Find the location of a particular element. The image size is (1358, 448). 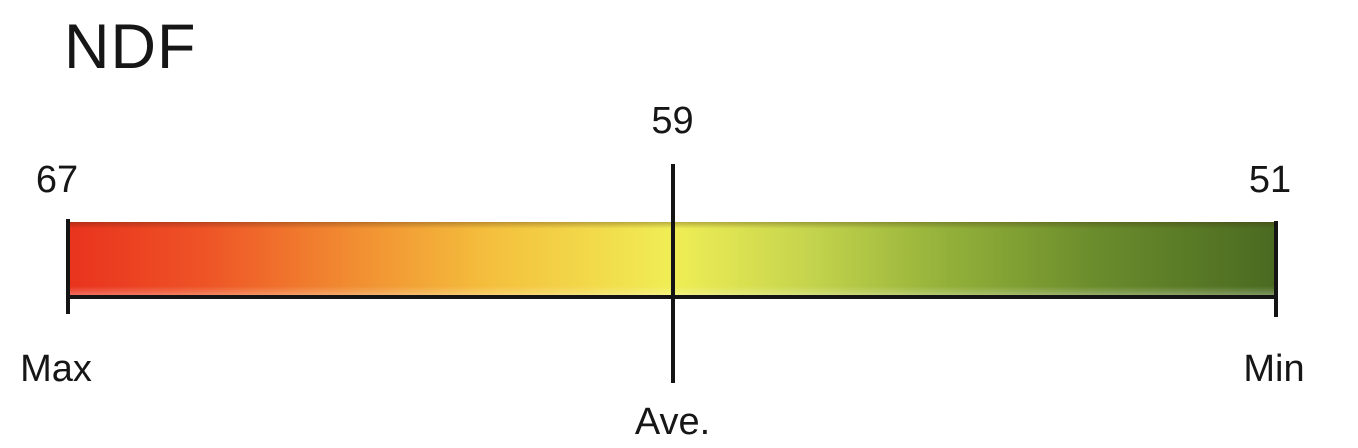

max-tick is located at coordinates (68, 266).